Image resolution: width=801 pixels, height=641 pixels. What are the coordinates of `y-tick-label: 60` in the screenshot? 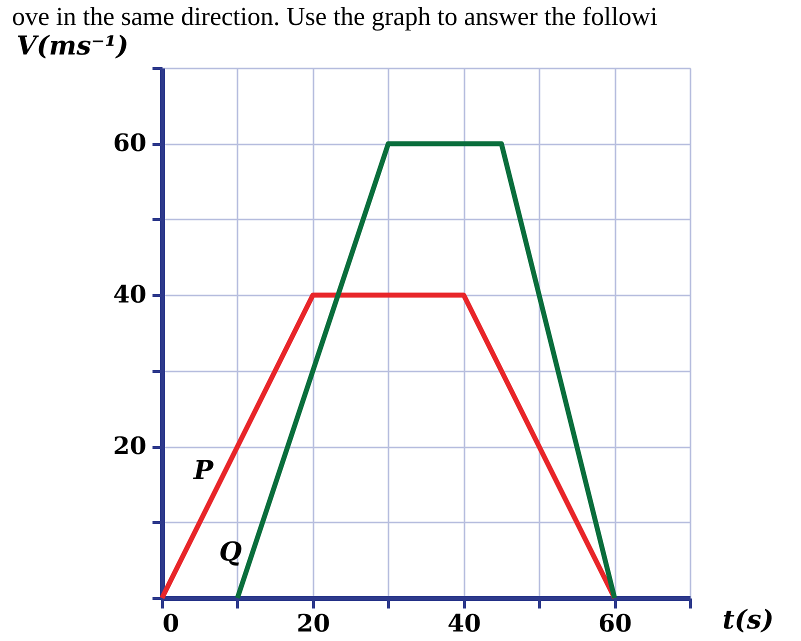 It's located at (129, 143).